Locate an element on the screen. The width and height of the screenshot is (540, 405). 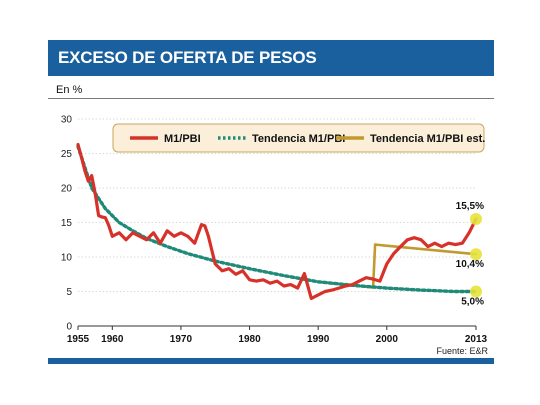
divider is located at coordinates (271, 98).